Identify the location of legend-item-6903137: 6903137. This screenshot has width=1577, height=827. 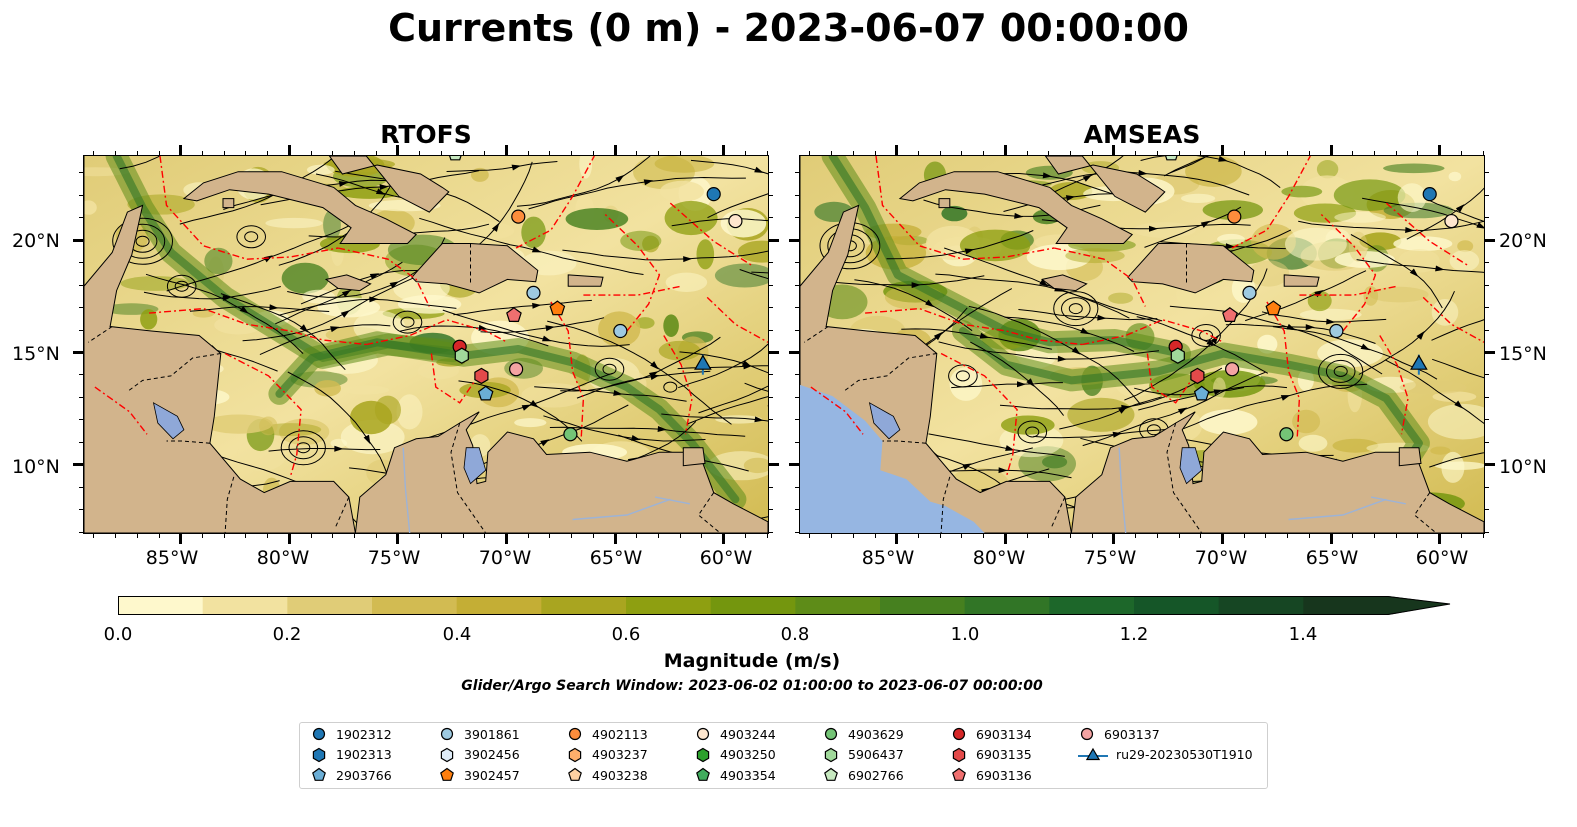
(1119, 734).